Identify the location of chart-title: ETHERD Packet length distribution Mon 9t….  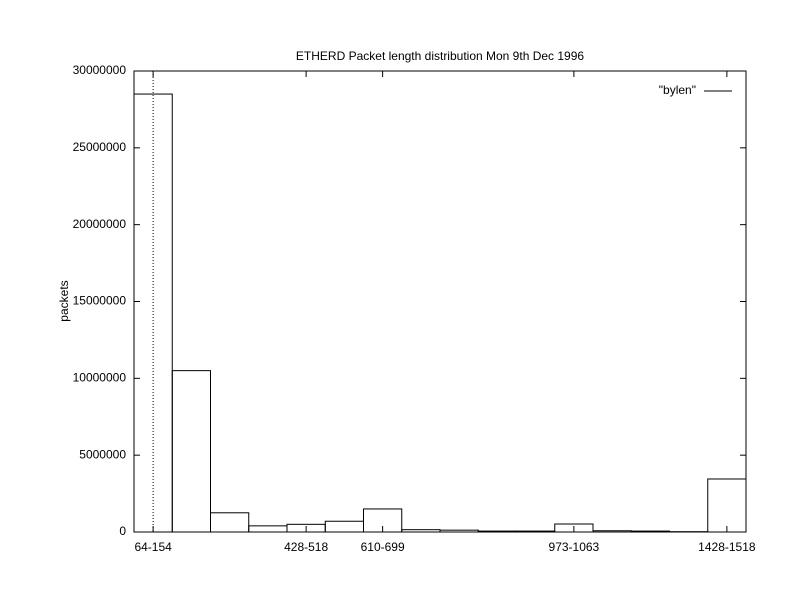
(440, 56).